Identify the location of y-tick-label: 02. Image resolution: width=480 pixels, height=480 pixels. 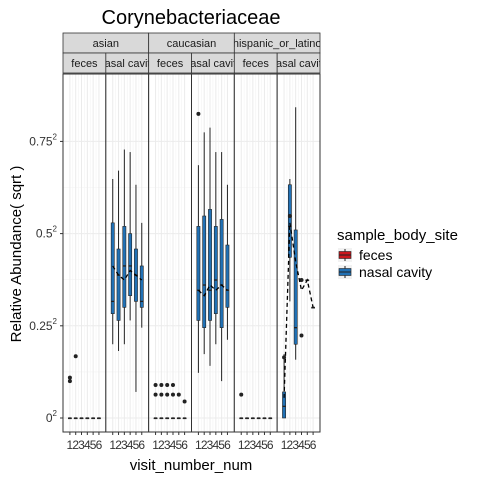
(52, 417).